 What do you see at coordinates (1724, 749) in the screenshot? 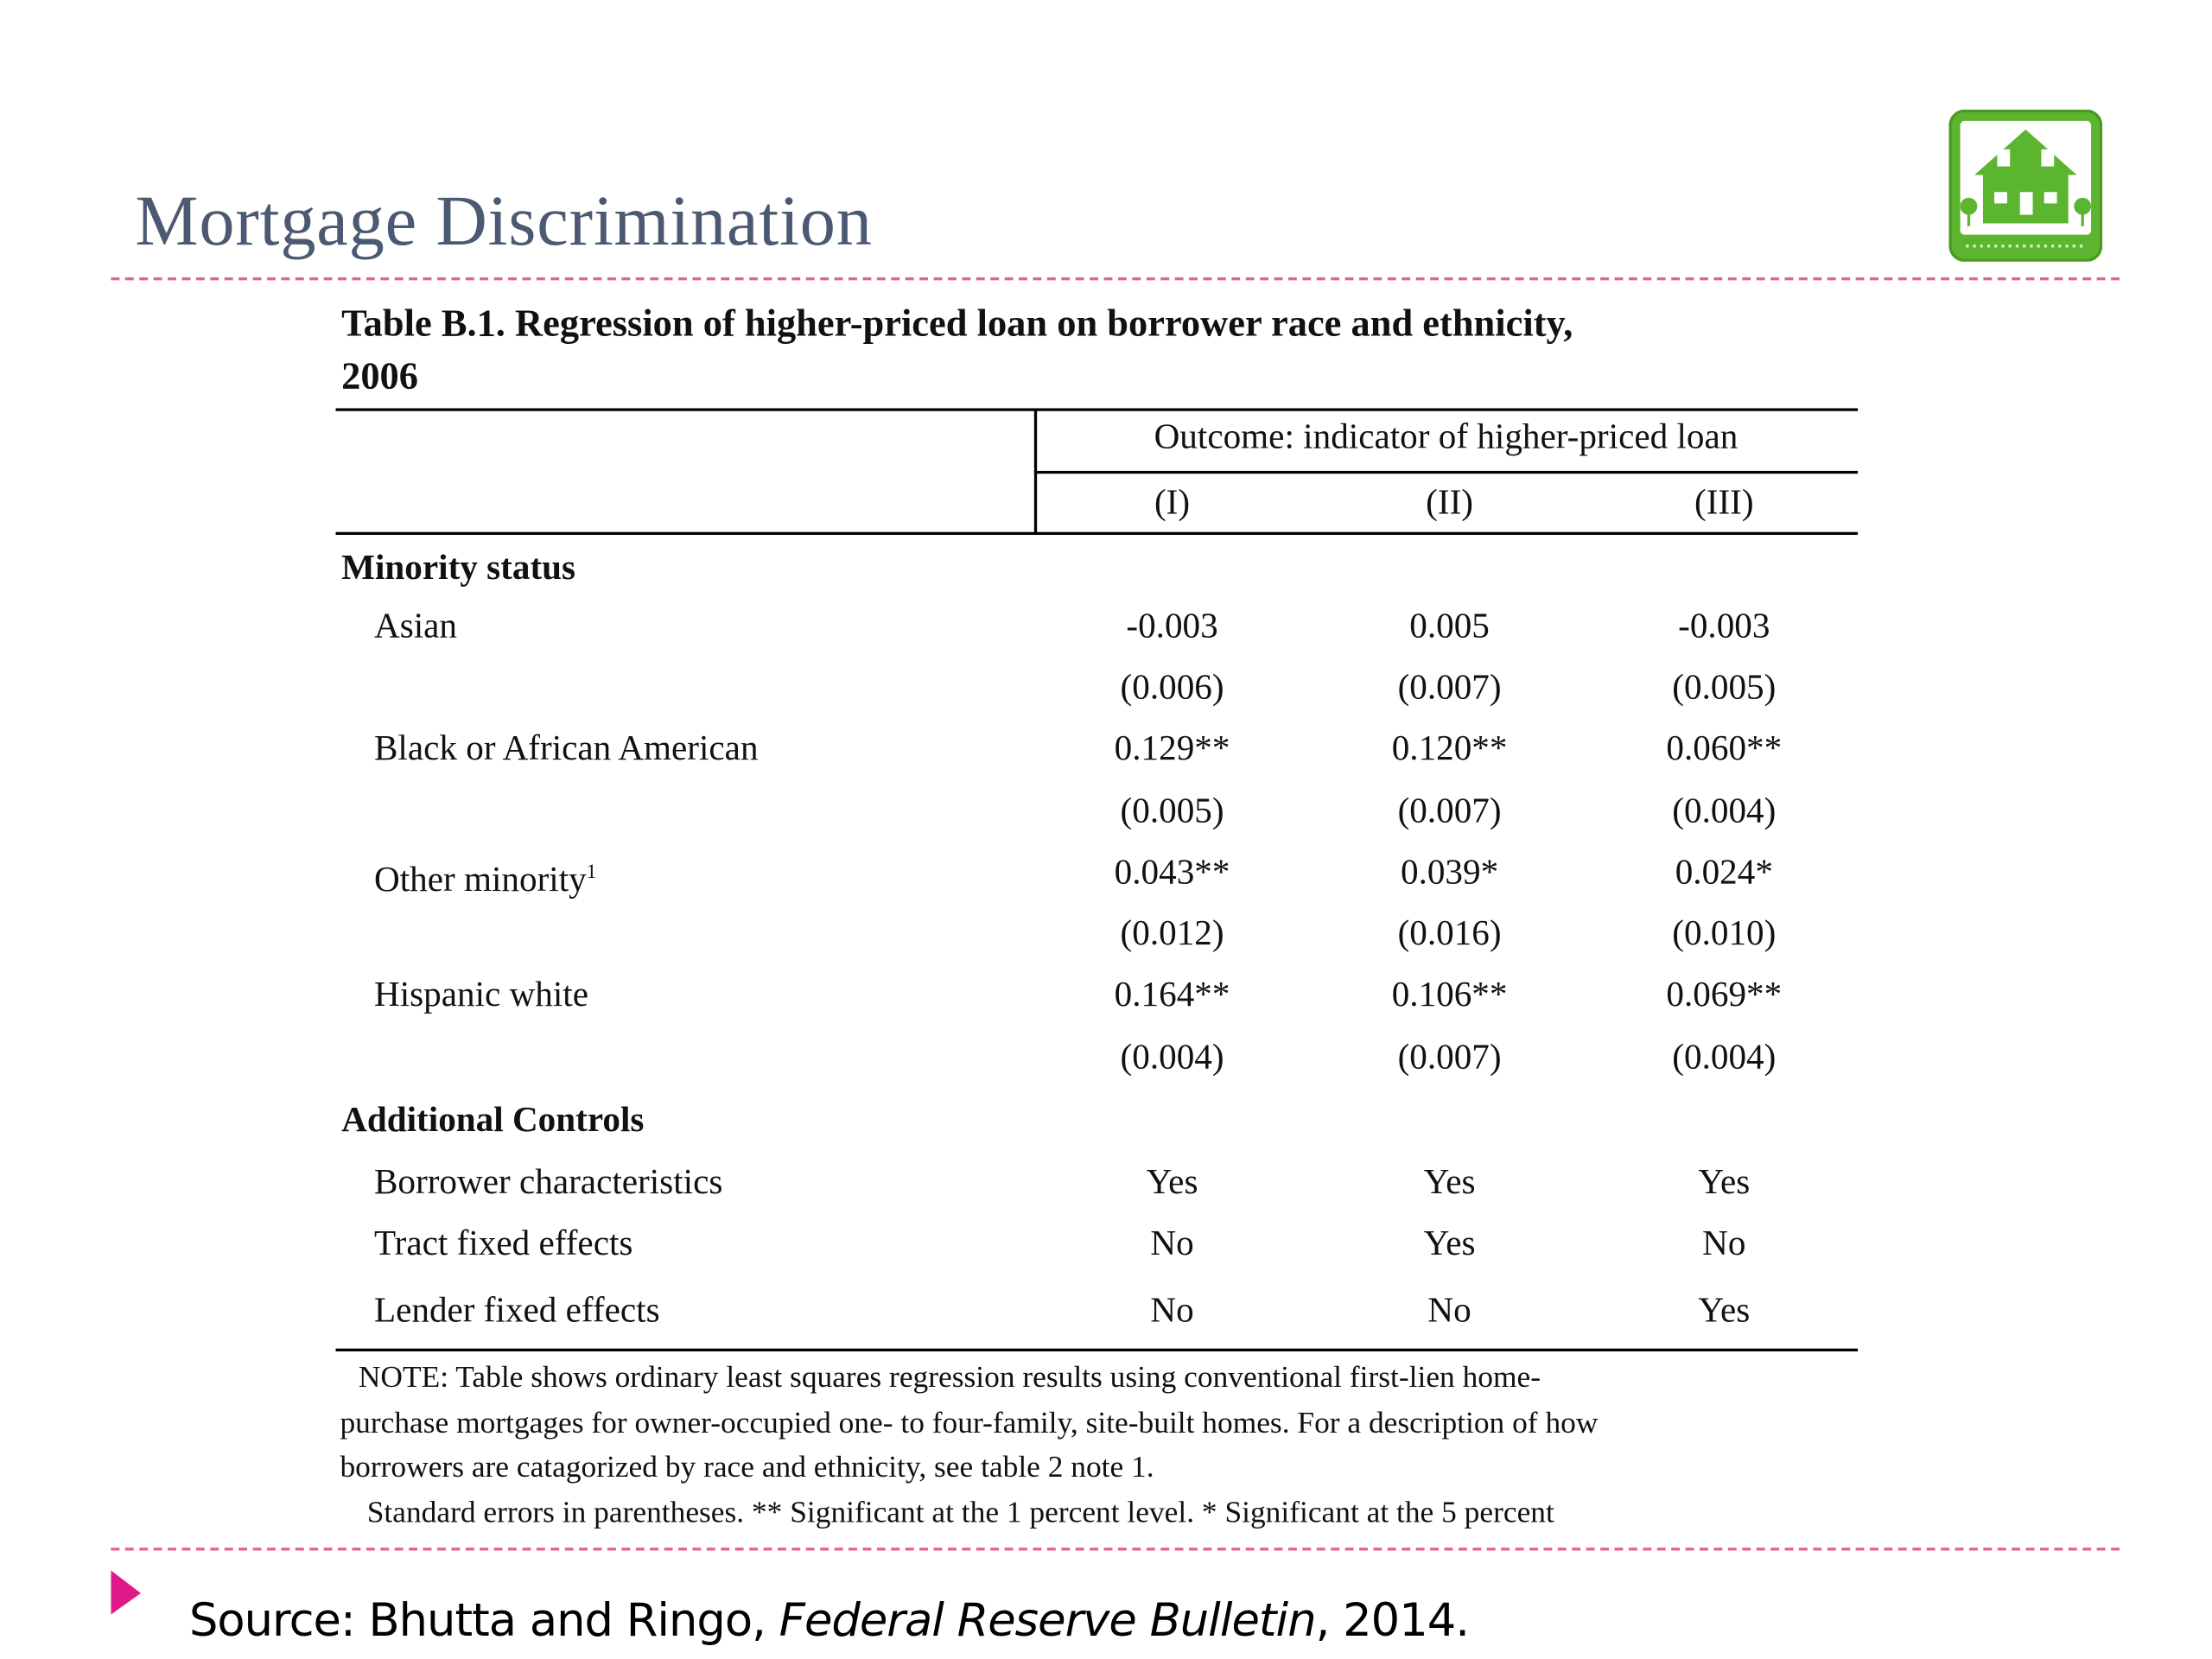
I see `table-value: 0.060**` at bounding box center [1724, 749].